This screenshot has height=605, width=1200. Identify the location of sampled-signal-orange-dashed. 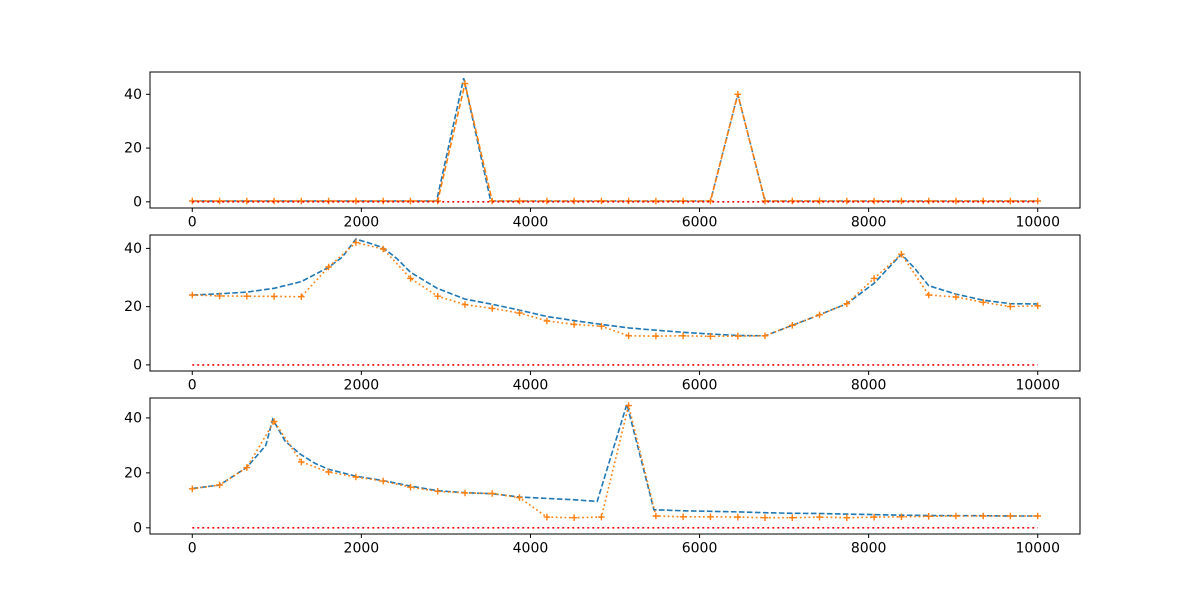
(615, 142).